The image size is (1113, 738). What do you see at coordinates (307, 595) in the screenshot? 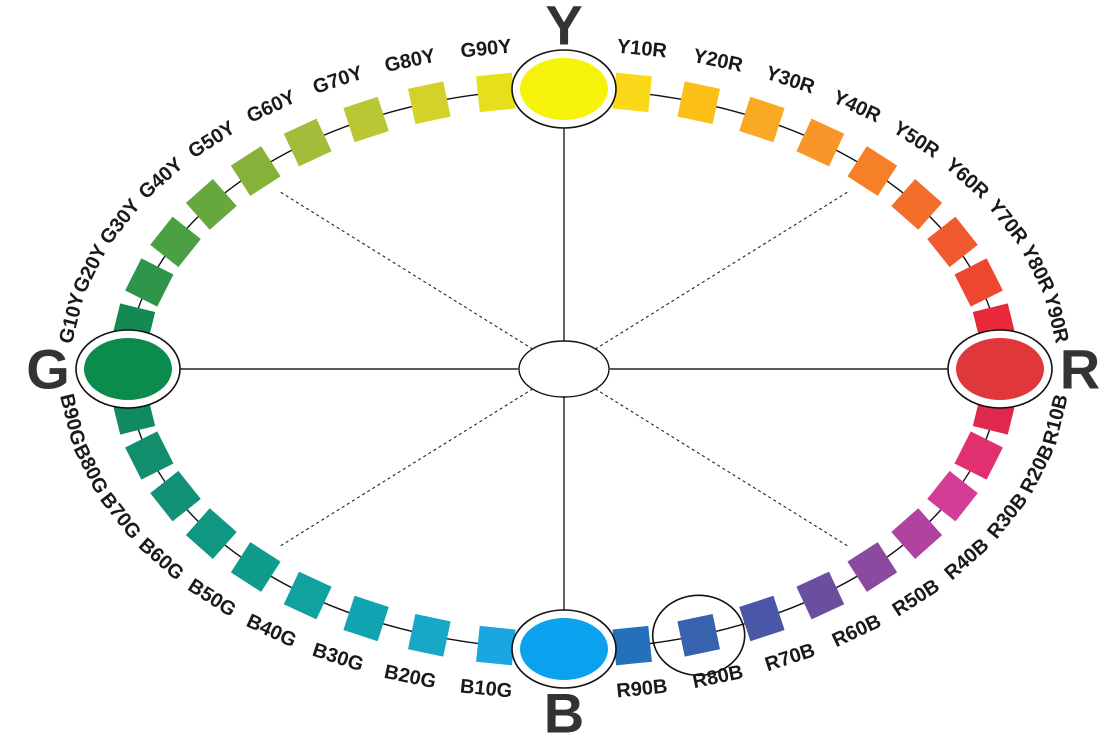
I see `hue-swatch-b40g` at bounding box center [307, 595].